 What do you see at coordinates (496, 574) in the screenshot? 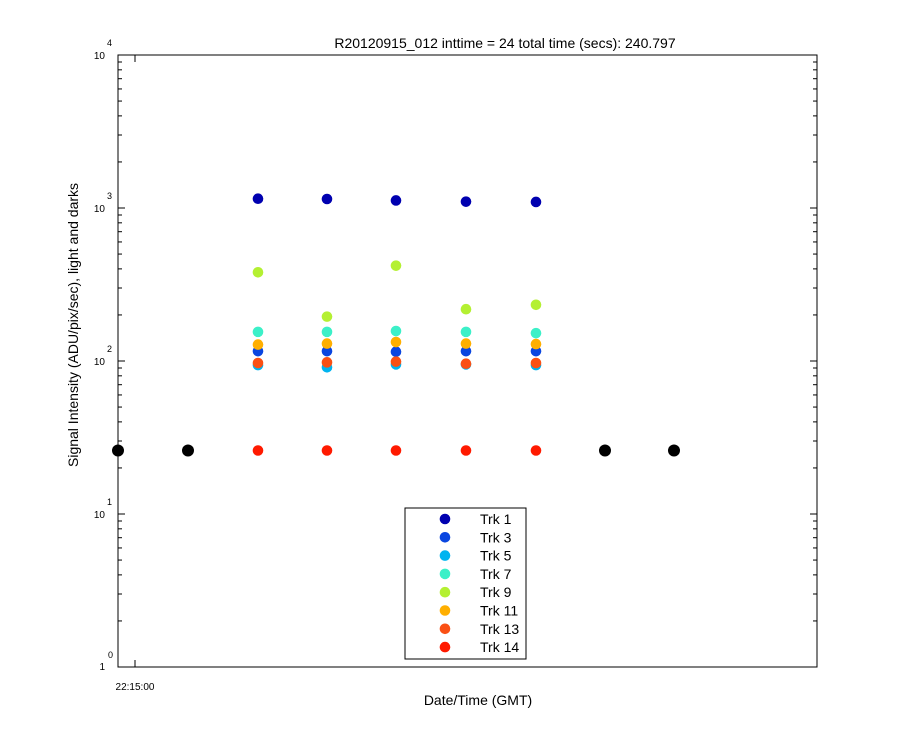
I see `legend-label: Trk 7` at bounding box center [496, 574].